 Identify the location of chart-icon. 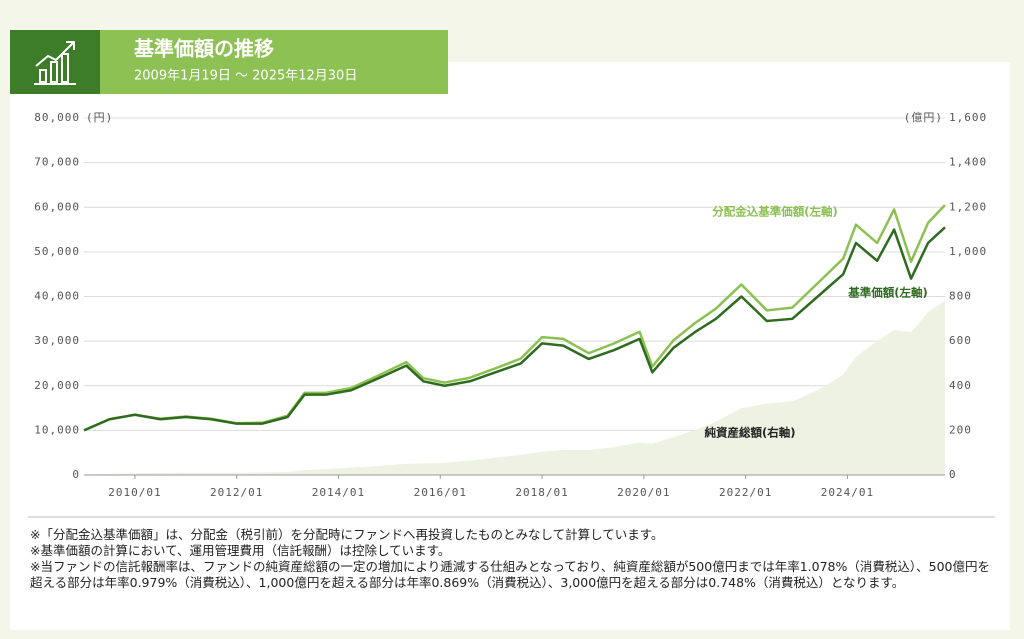
(55, 63).